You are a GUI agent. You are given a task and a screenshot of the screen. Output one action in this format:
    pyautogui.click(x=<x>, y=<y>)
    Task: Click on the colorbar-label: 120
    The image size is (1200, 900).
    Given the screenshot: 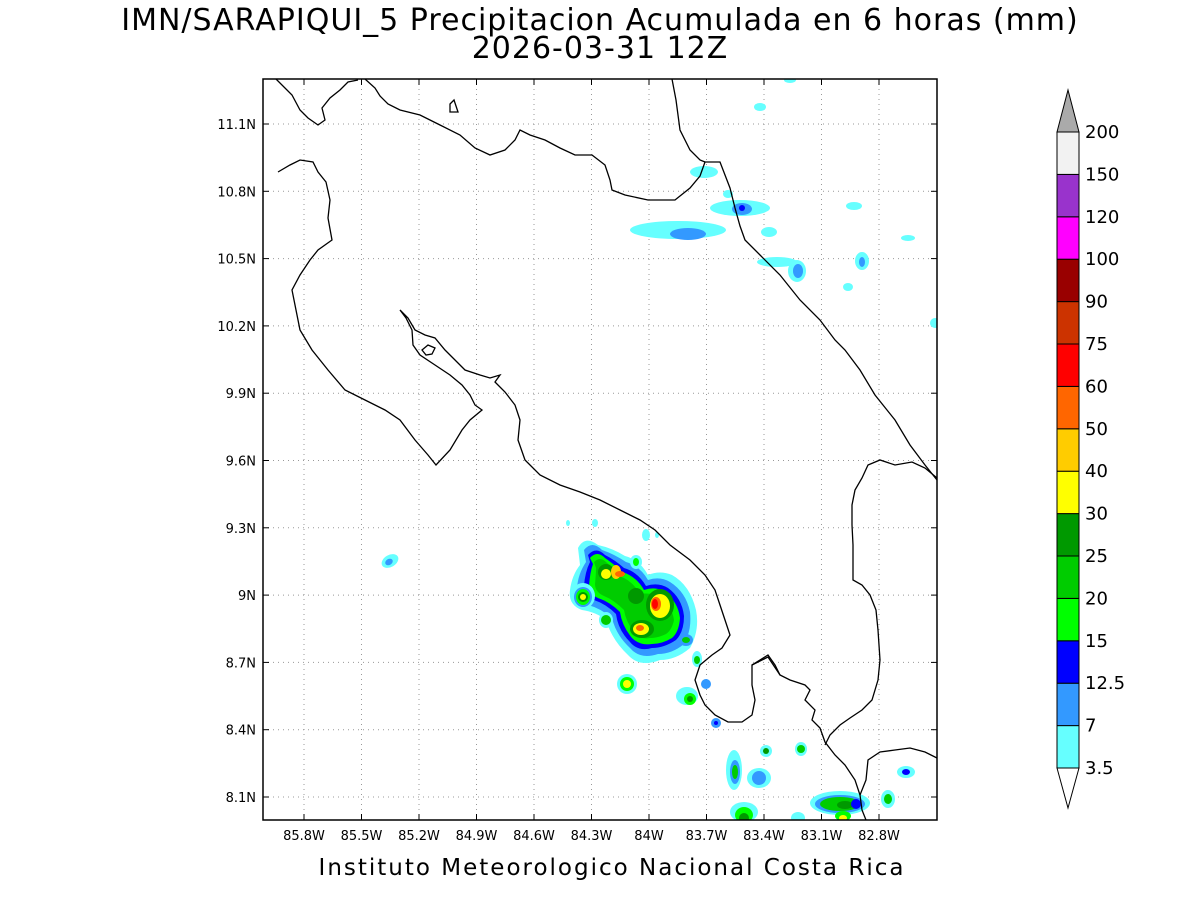 What is the action you would take?
    pyautogui.click(x=1102, y=217)
    